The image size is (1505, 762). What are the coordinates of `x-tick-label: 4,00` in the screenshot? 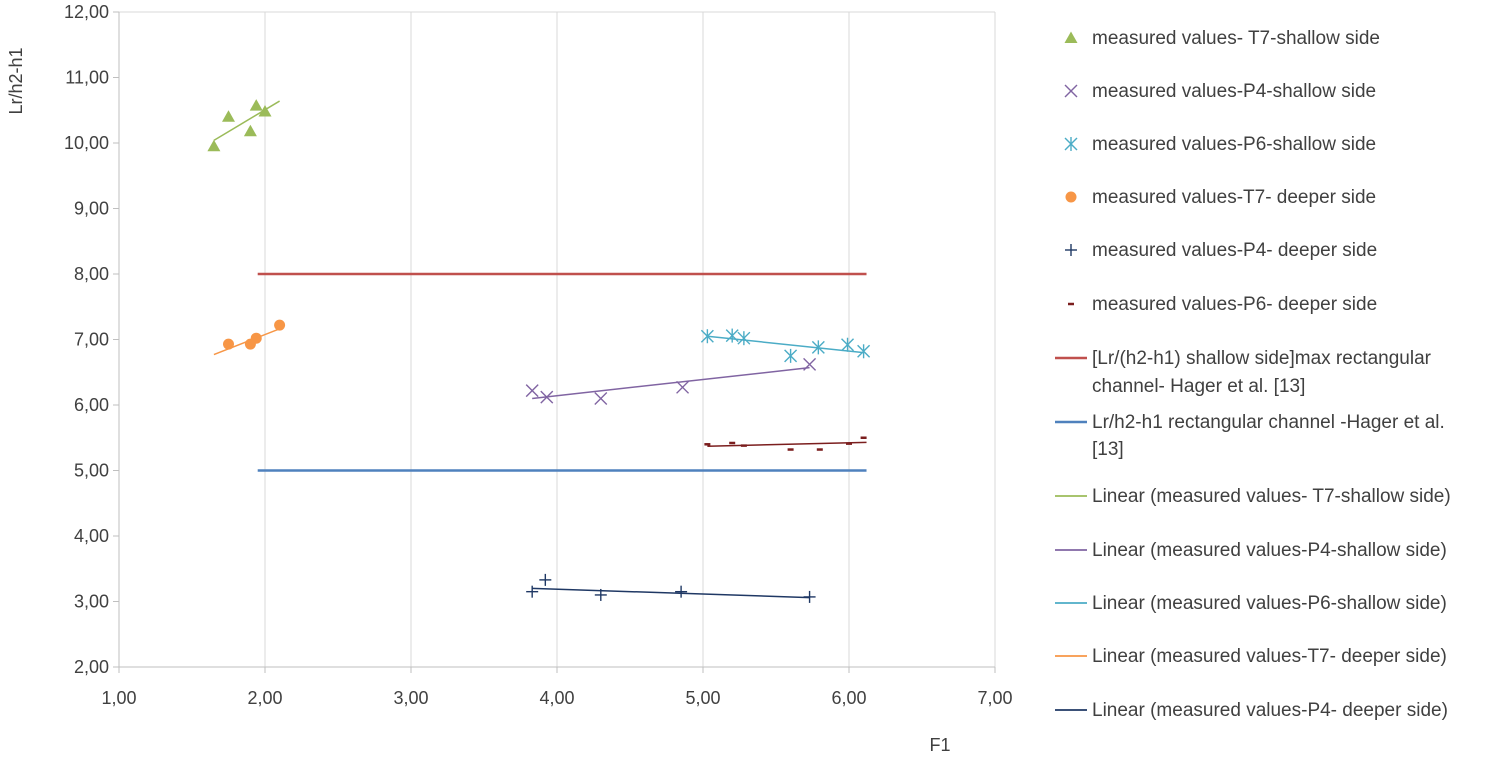 It's located at (556, 698).